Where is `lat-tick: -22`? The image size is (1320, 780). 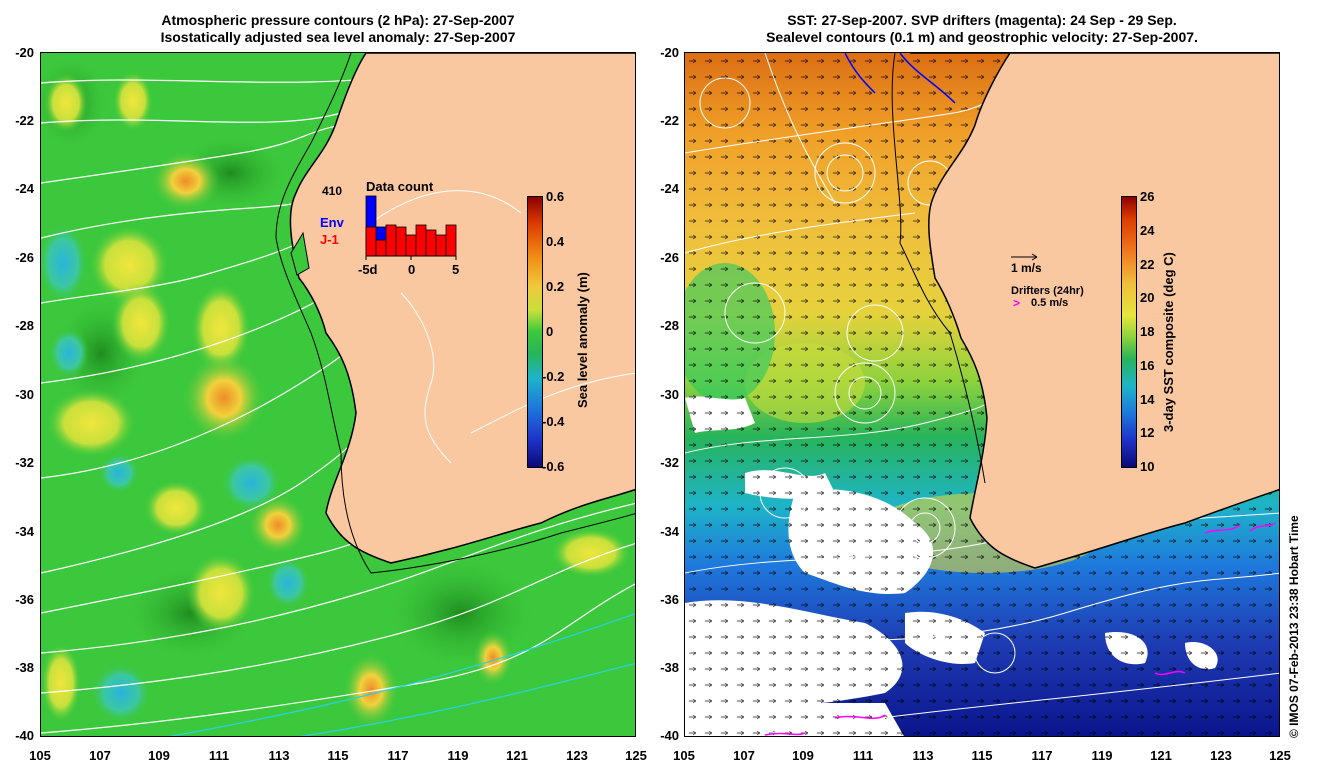 lat-tick: -22 is located at coordinates (24, 120).